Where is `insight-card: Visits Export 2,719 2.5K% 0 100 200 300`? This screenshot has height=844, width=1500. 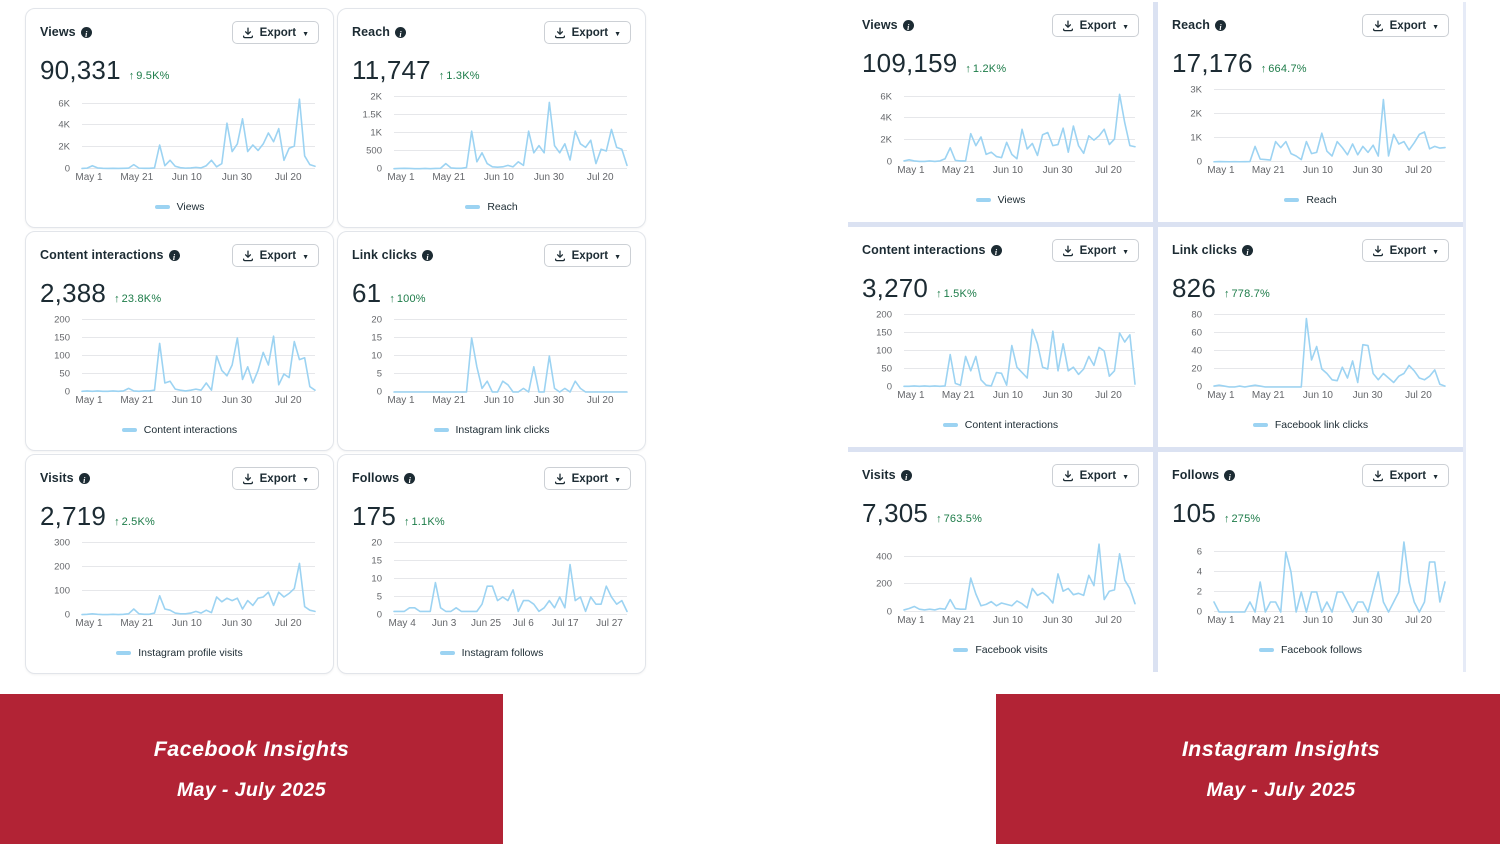
insight-card: Visits Export 2,719 2.5K% 0 100 200 300 is located at coordinates (179, 564).